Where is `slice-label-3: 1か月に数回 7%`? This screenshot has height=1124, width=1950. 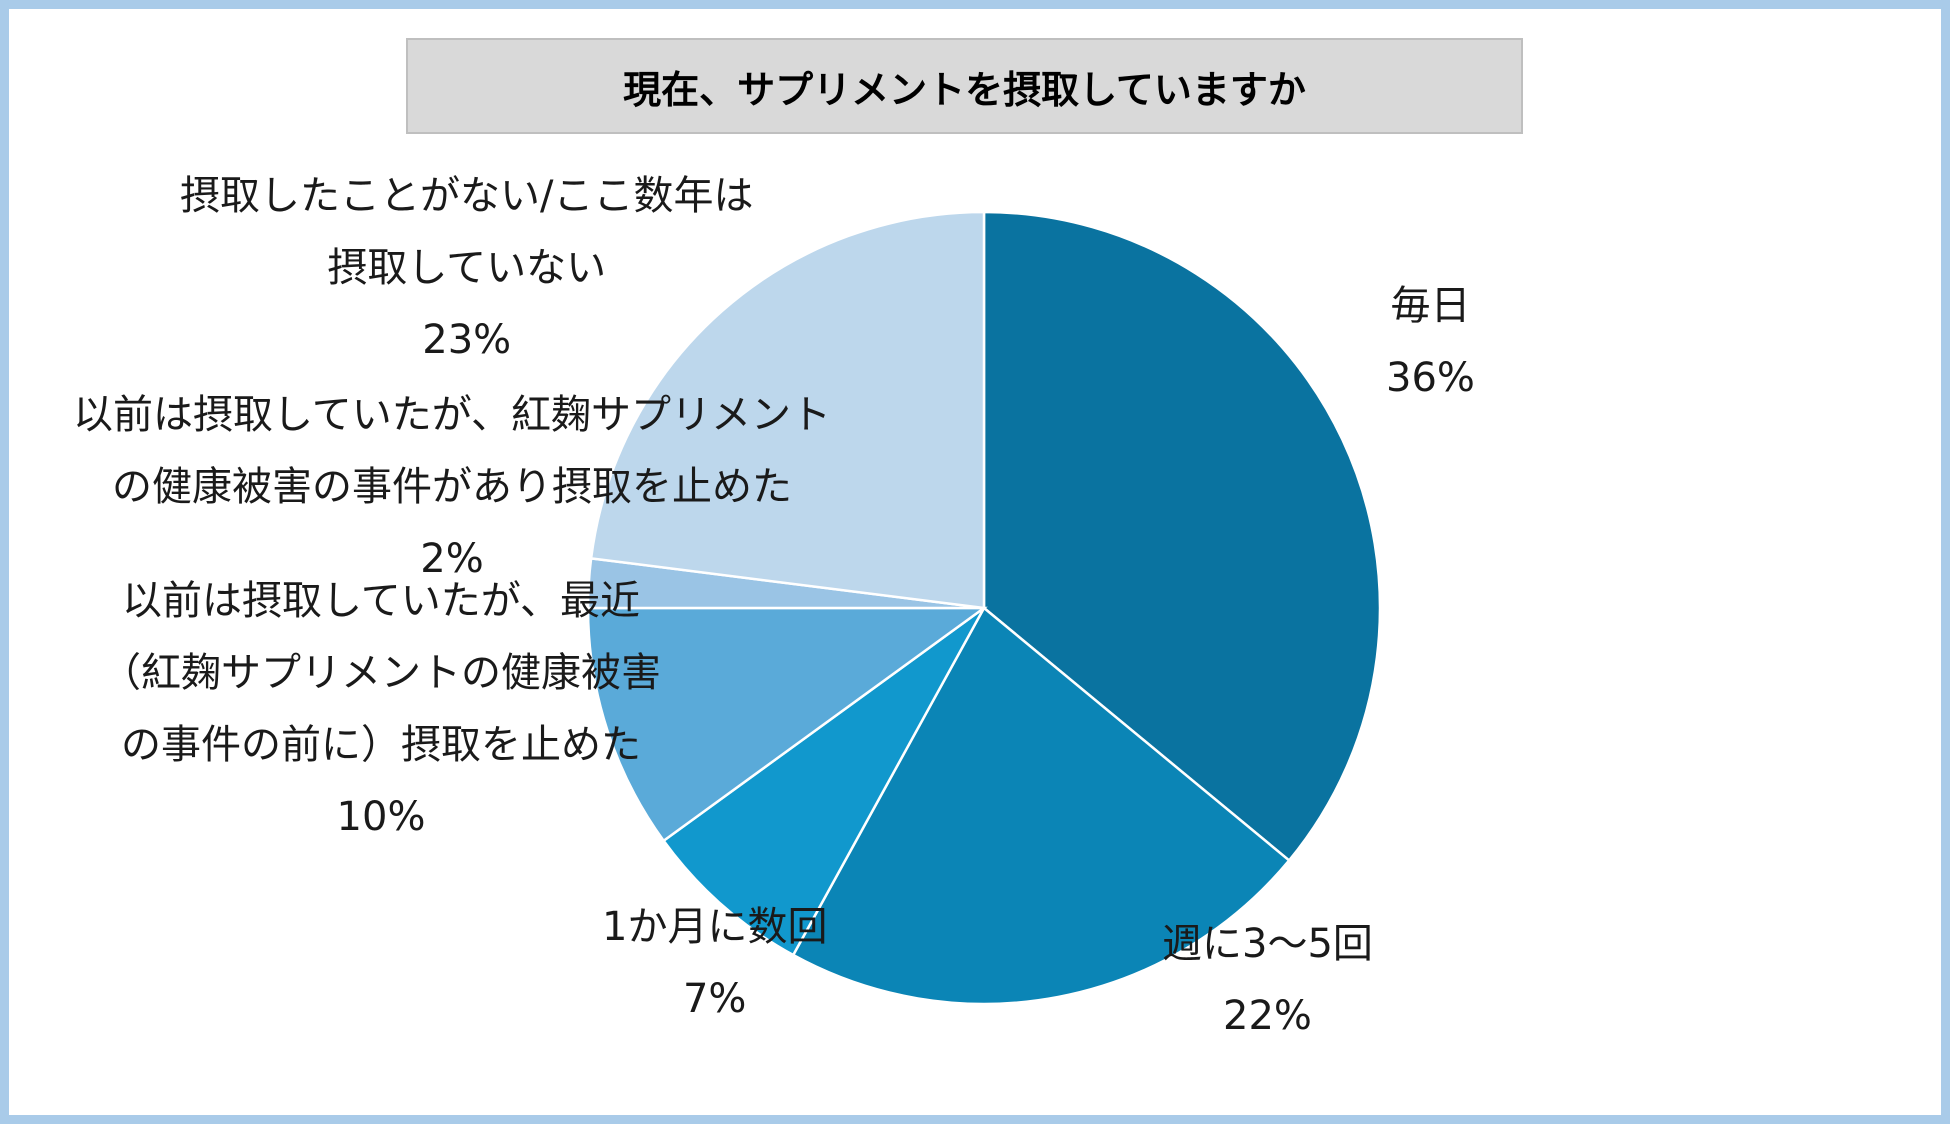 slice-label-3: 1か月に数回 7% is located at coordinates (714, 963).